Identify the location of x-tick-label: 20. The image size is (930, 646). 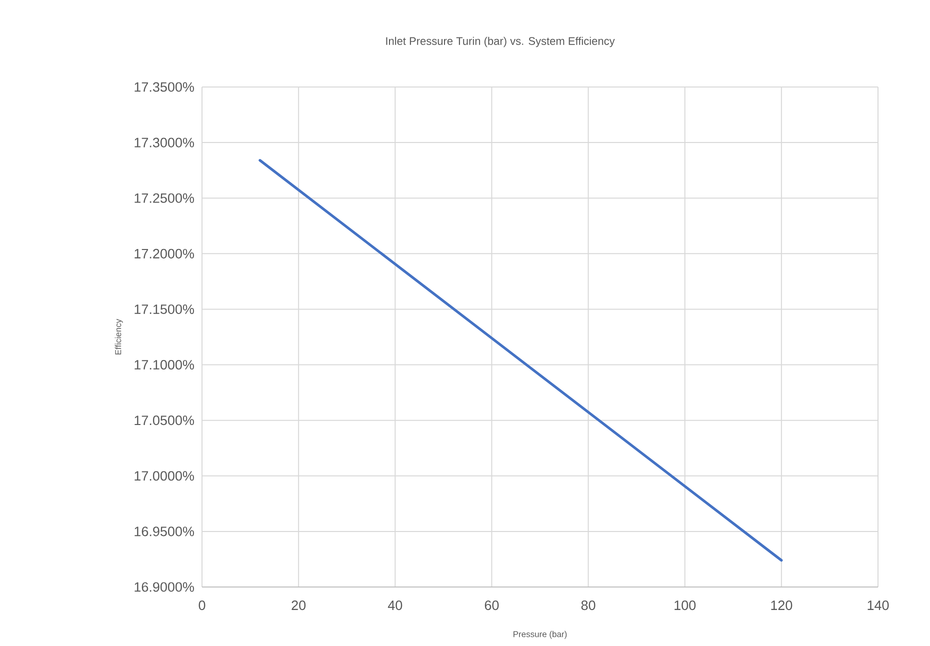
(299, 605).